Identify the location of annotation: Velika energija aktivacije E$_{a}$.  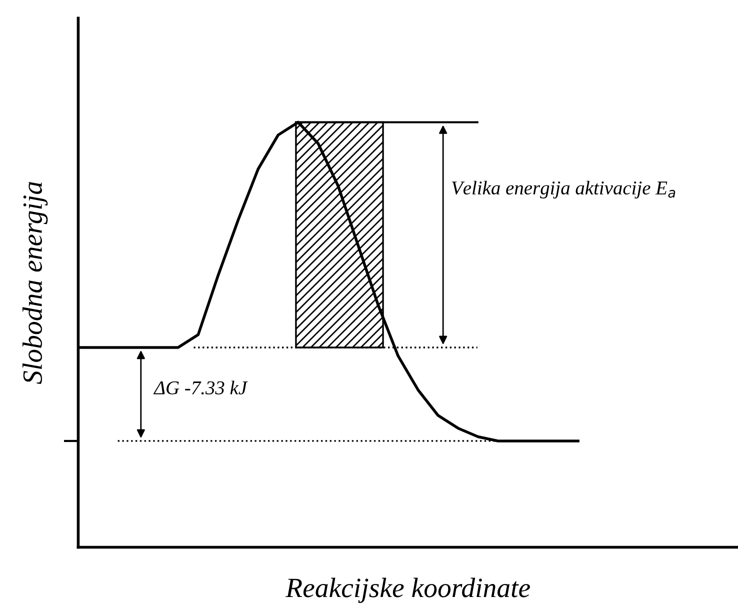
(564, 189).